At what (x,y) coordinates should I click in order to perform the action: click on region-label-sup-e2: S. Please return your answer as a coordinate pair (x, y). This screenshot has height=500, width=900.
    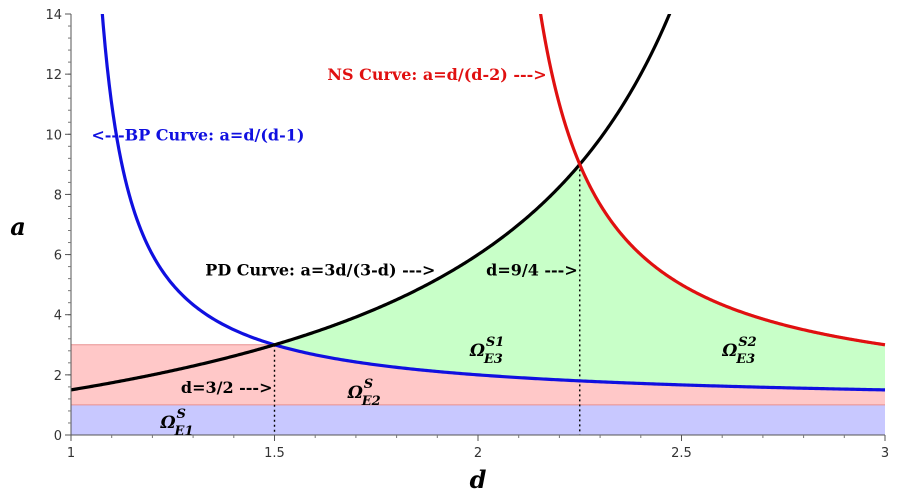
    Looking at the image, I should click on (368, 384).